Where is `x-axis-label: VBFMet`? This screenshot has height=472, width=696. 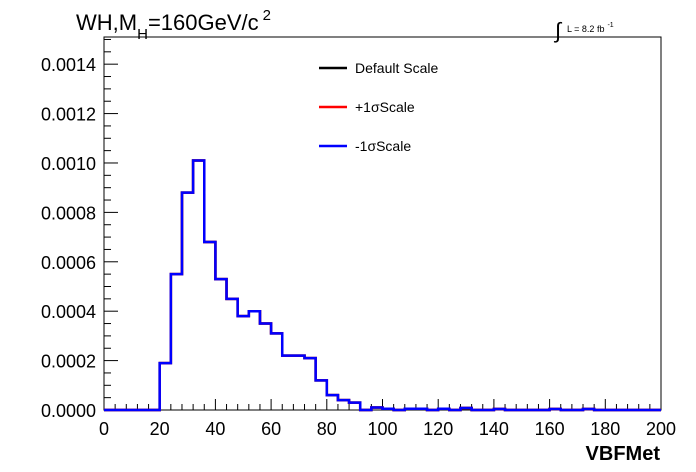 x-axis-label: VBFMet is located at coordinates (623, 454).